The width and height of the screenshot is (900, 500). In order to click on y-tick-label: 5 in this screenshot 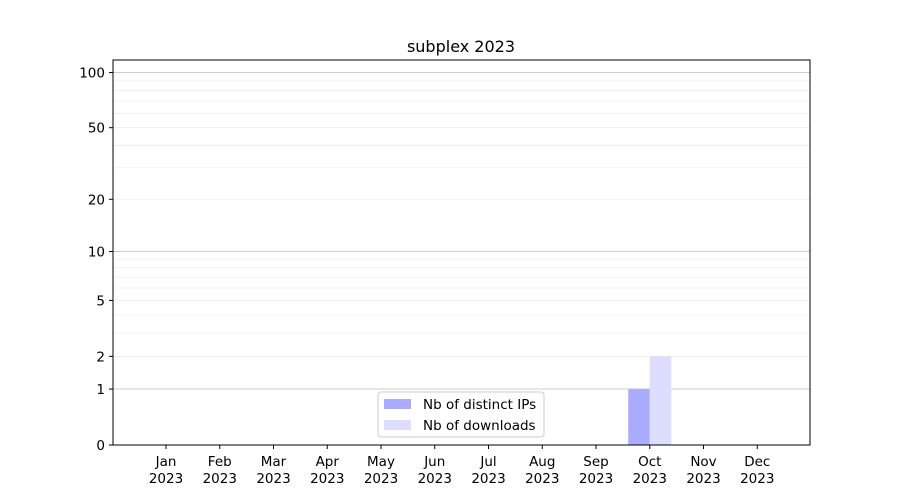, I will do `click(100, 301)`.